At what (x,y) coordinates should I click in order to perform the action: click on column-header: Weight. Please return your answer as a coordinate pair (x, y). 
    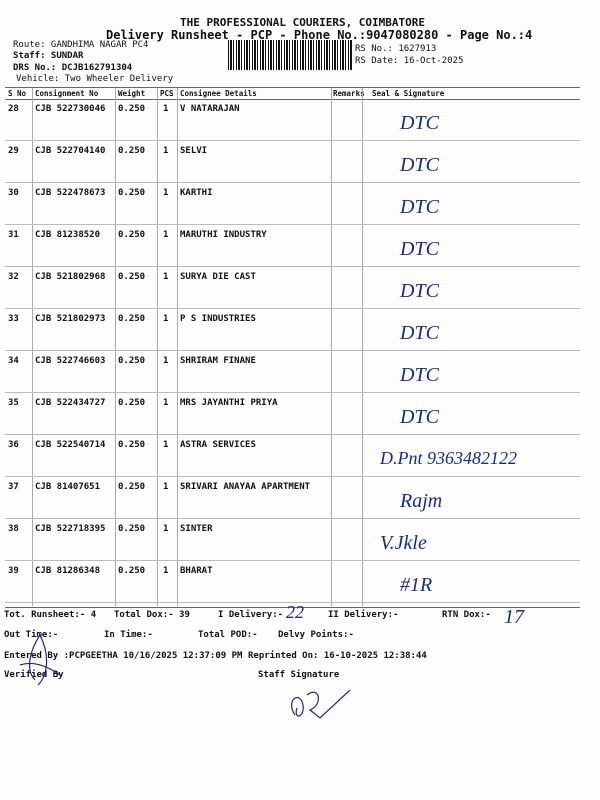
    Looking at the image, I should click on (132, 93).